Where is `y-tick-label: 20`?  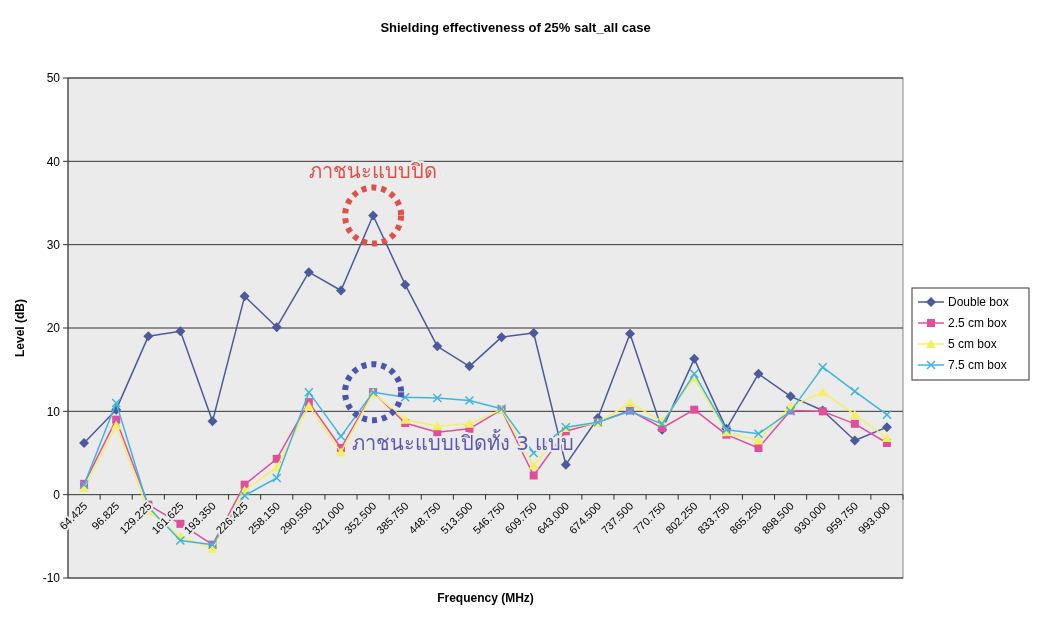 y-tick-label: 20 is located at coordinates (53, 328).